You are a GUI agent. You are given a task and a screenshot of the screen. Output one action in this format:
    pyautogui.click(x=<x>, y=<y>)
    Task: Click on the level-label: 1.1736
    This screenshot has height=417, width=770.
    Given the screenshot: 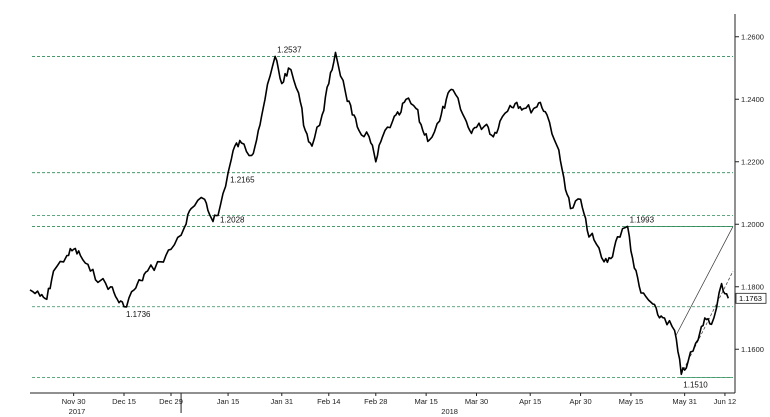 What is the action you would take?
    pyautogui.click(x=138, y=314)
    